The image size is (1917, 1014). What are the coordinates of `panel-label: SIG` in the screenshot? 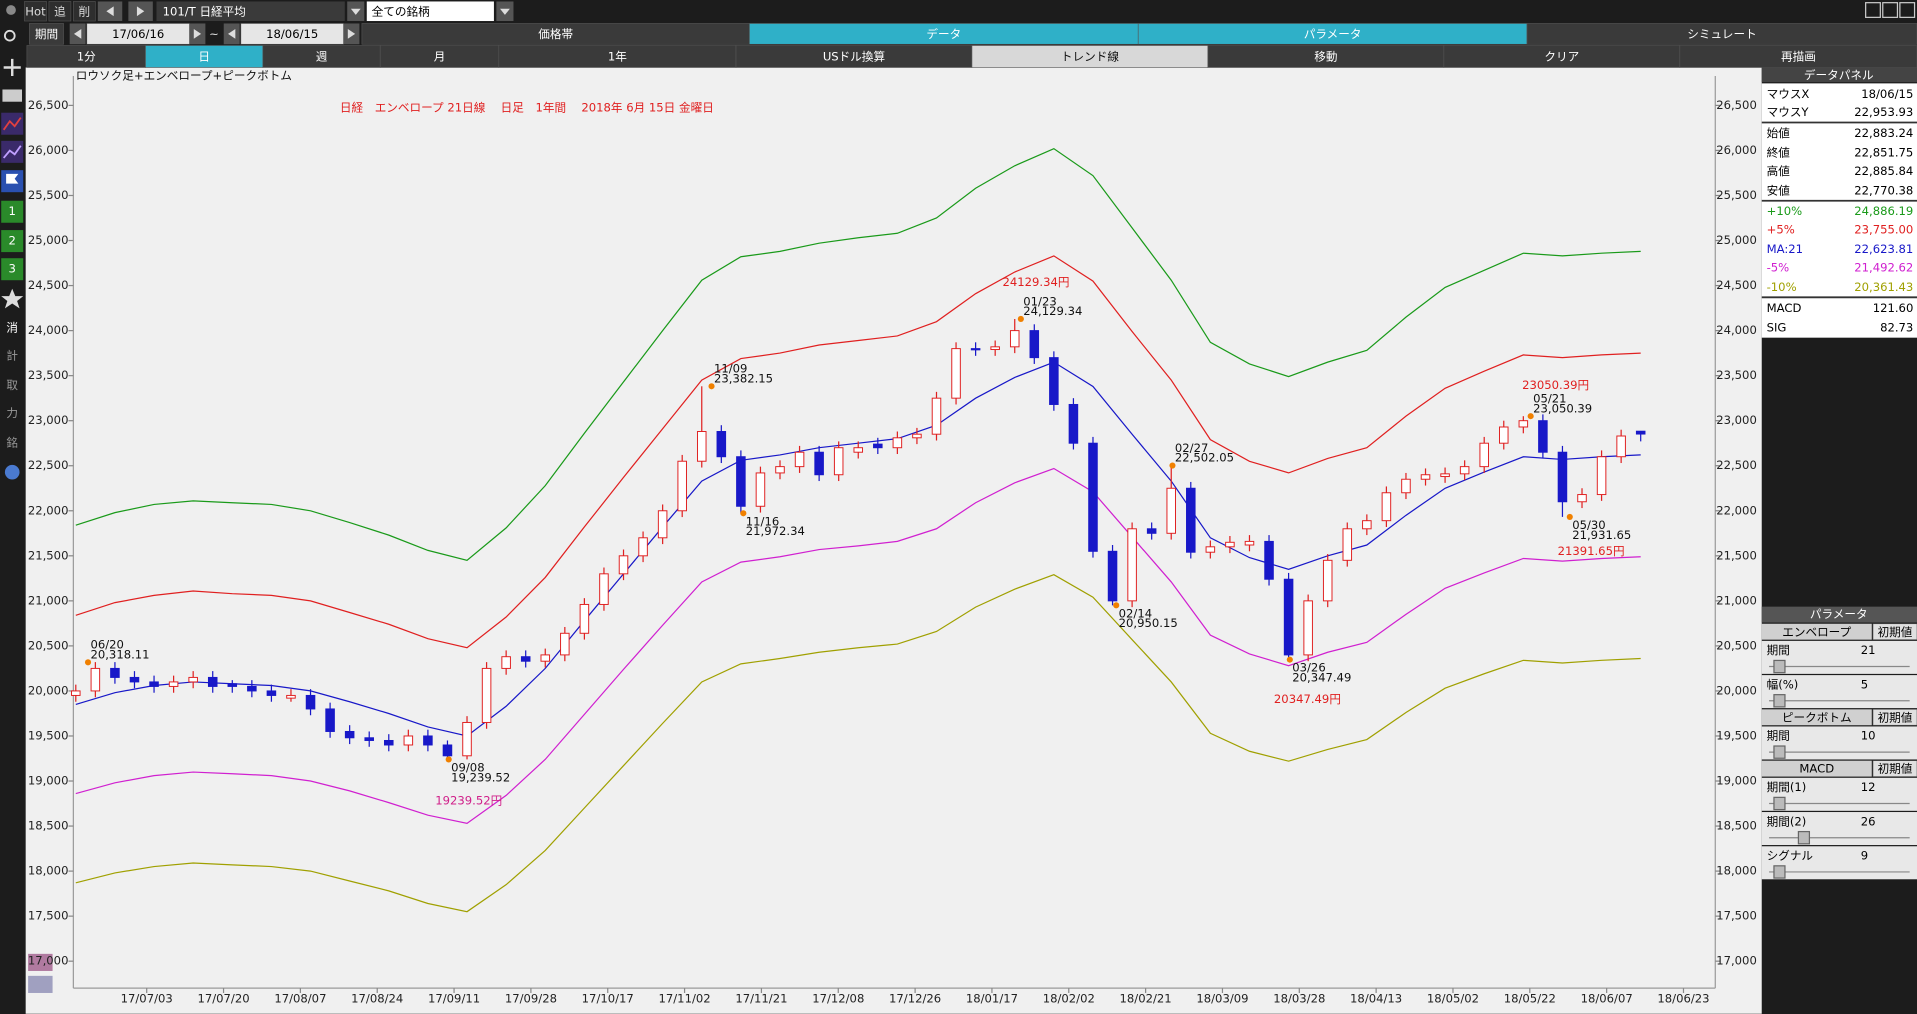 It's located at (1777, 327).